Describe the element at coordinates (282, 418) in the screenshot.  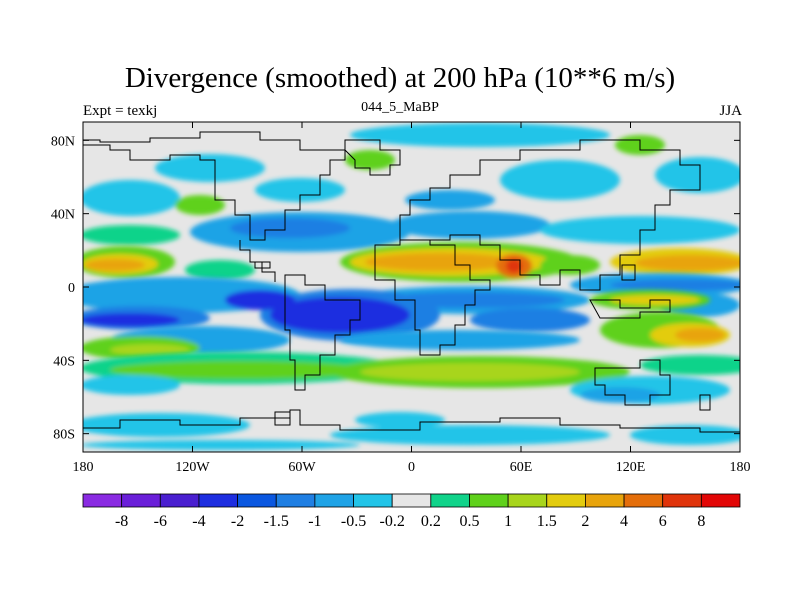
I see `coastline-antarctic-peninsula` at that location.